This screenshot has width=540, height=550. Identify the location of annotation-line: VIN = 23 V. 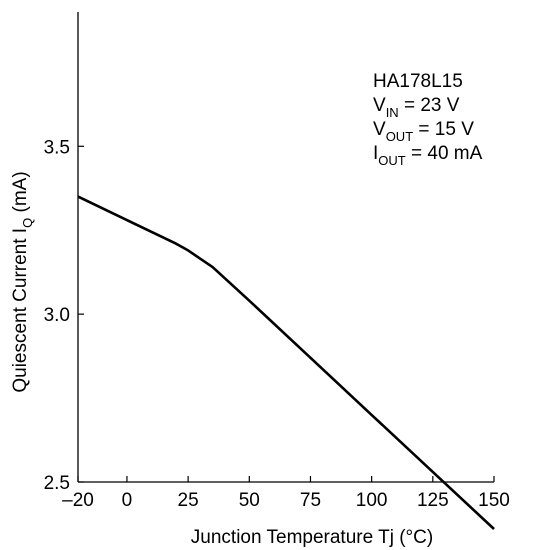
(416, 107).